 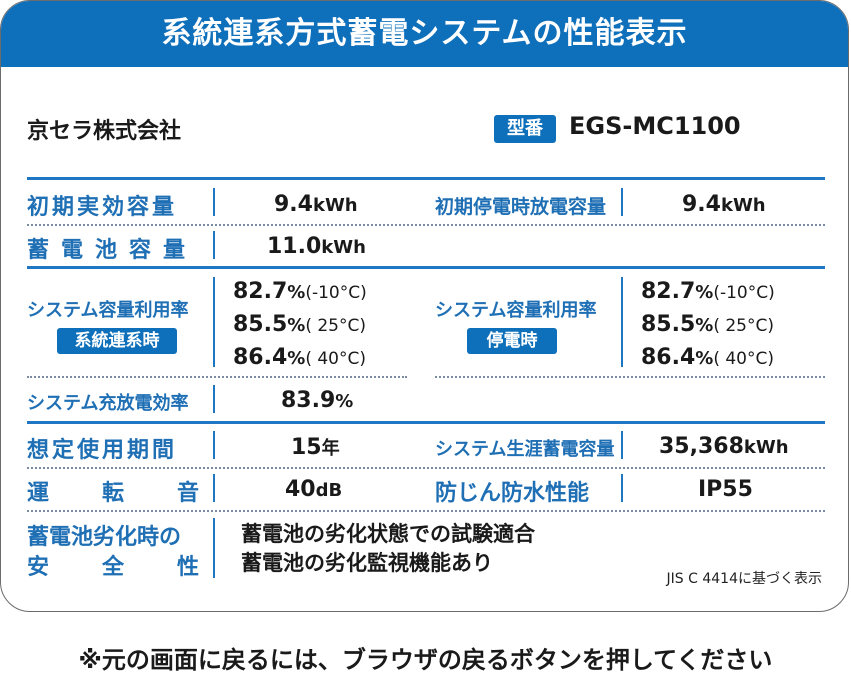 What do you see at coordinates (299, 324) in the screenshot?
I see `util-grid-line-2: 85.5%( 25°C)` at bounding box center [299, 324].